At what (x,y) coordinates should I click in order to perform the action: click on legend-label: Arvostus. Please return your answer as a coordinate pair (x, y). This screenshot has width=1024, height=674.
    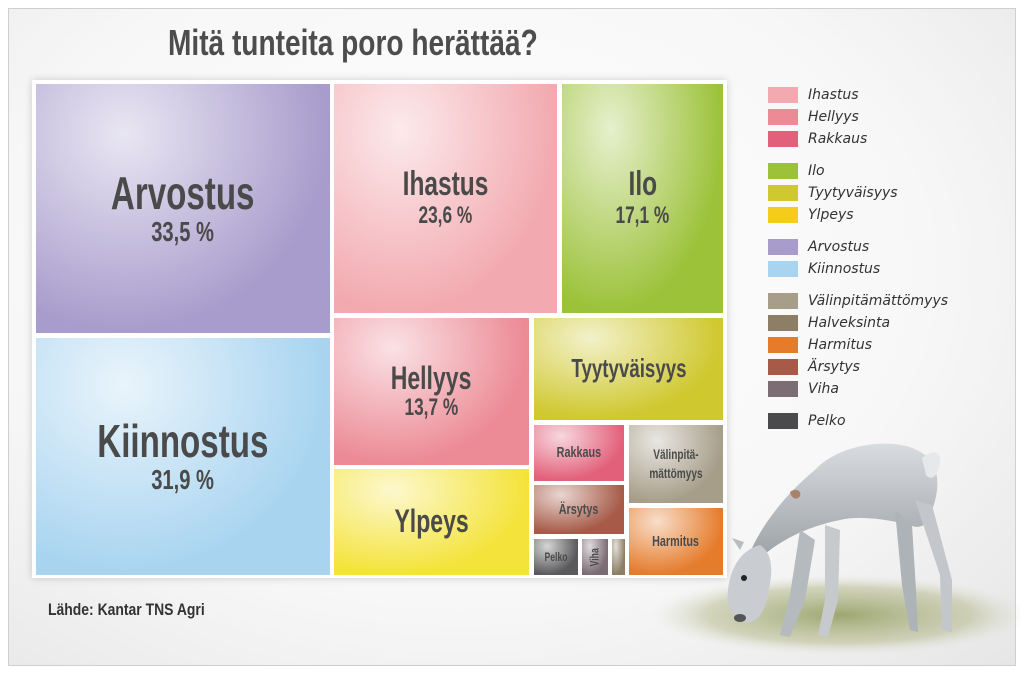
    Looking at the image, I should click on (839, 247).